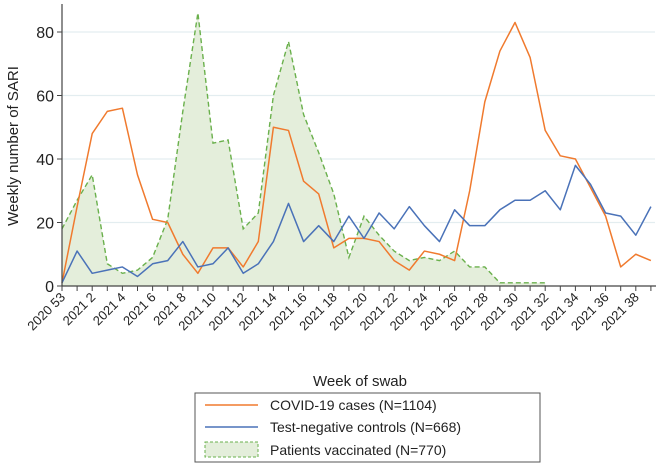 This screenshot has height=466, width=661. I want to click on x-tick-label: 2021 6, so click(139, 309).